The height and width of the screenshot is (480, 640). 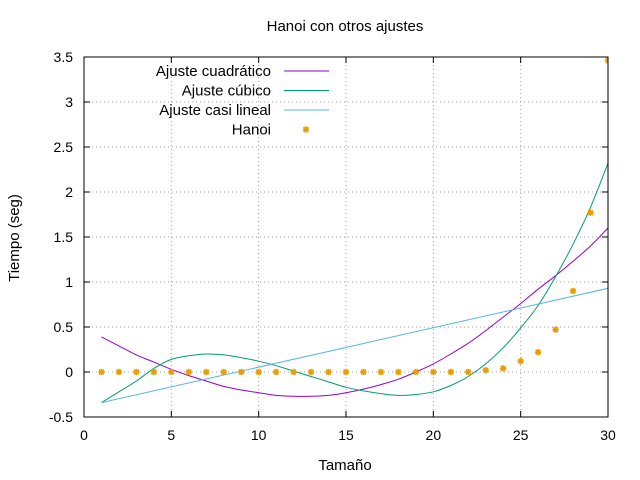 What do you see at coordinates (64, 147) in the screenshot?
I see `y-tick-label: 2.5` at bounding box center [64, 147].